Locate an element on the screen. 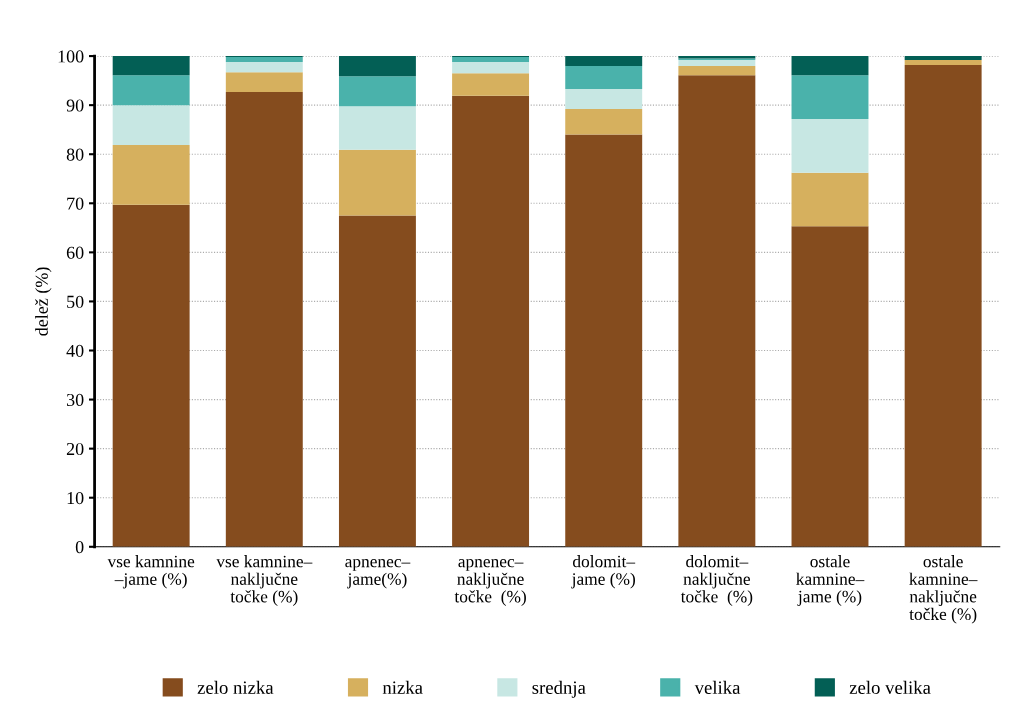 Image resolution: width=1017 pixels, height=701 pixels. x-tick-label: ostale kamnine– naključne točke (%) is located at coordinates (943, 589).